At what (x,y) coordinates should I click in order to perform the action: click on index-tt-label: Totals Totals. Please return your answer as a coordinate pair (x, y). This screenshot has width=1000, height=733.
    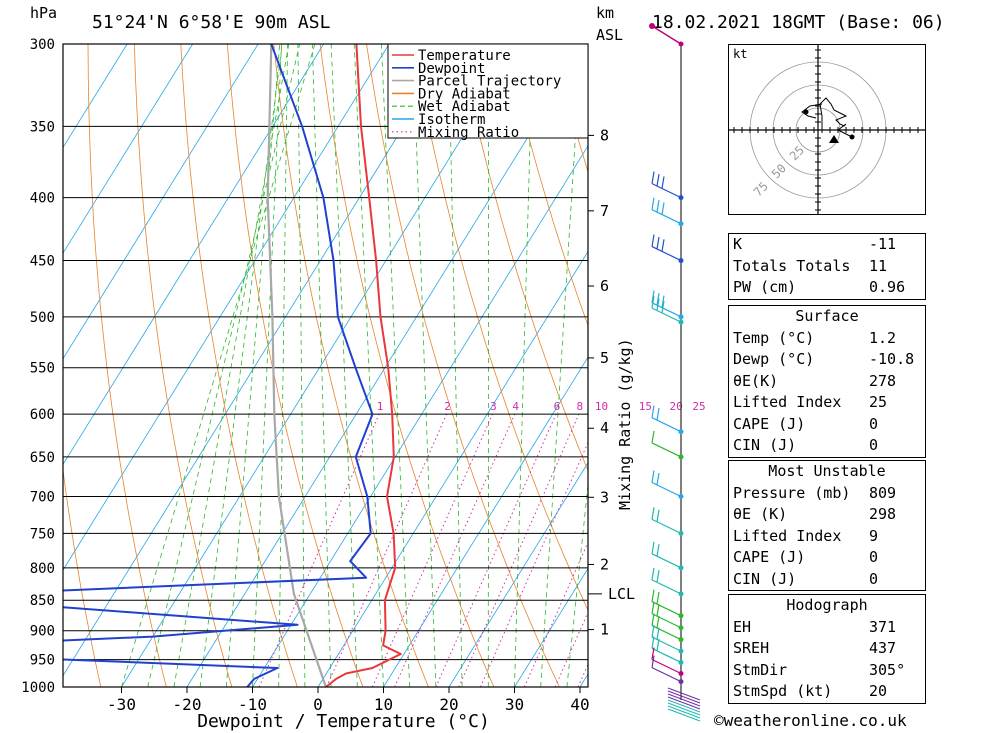
    Looking at the image, I should click on (792, 265).